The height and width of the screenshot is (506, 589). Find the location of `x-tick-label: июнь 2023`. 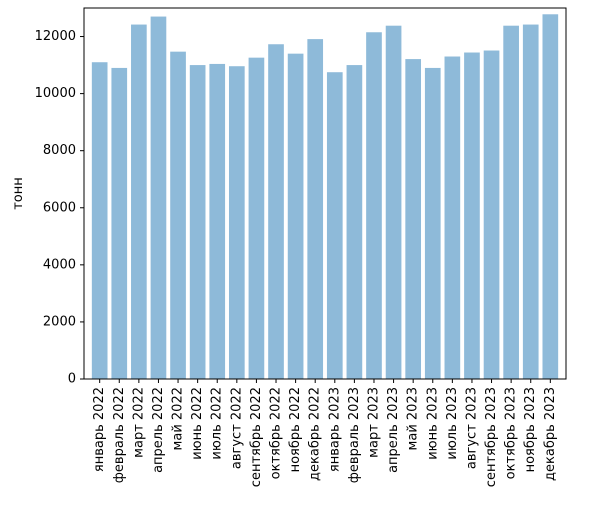

x-tick-label: июнь 2023 is located at coordinates (432, 423).